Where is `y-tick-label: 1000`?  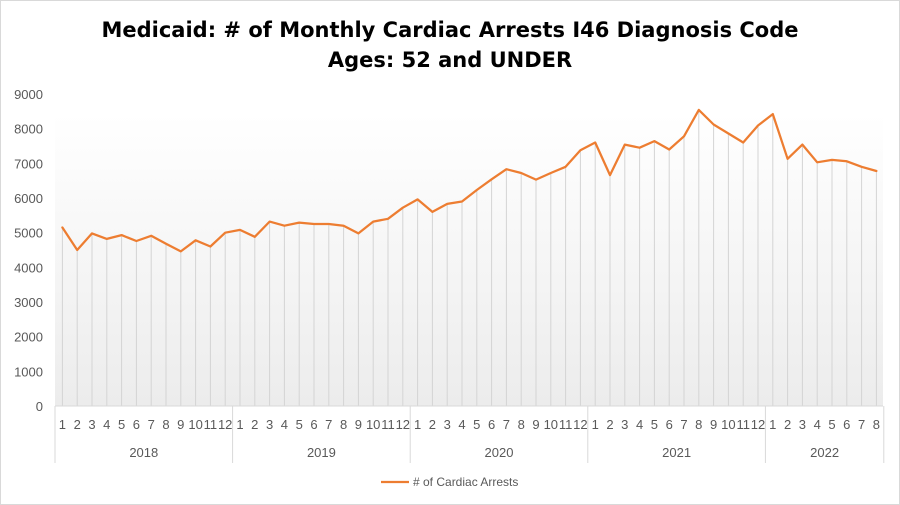
y-tick-label: 1000 is located at coordinates (28, 371).